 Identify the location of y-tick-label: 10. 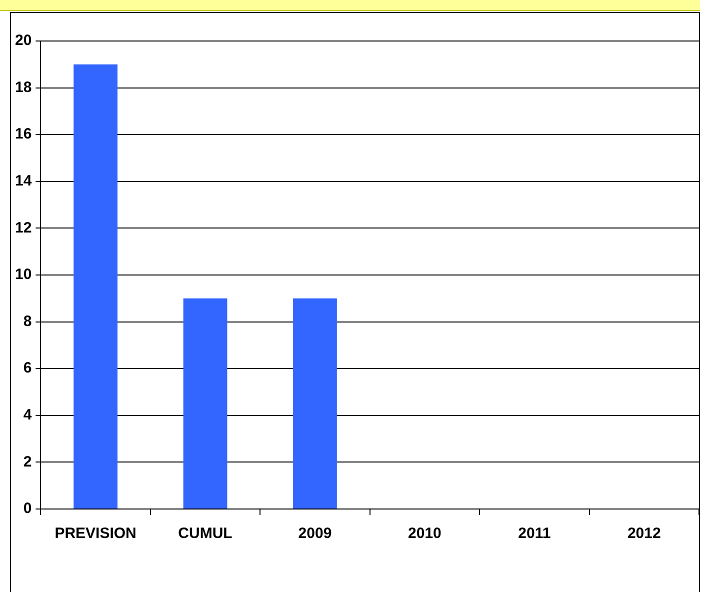
(23, 275).